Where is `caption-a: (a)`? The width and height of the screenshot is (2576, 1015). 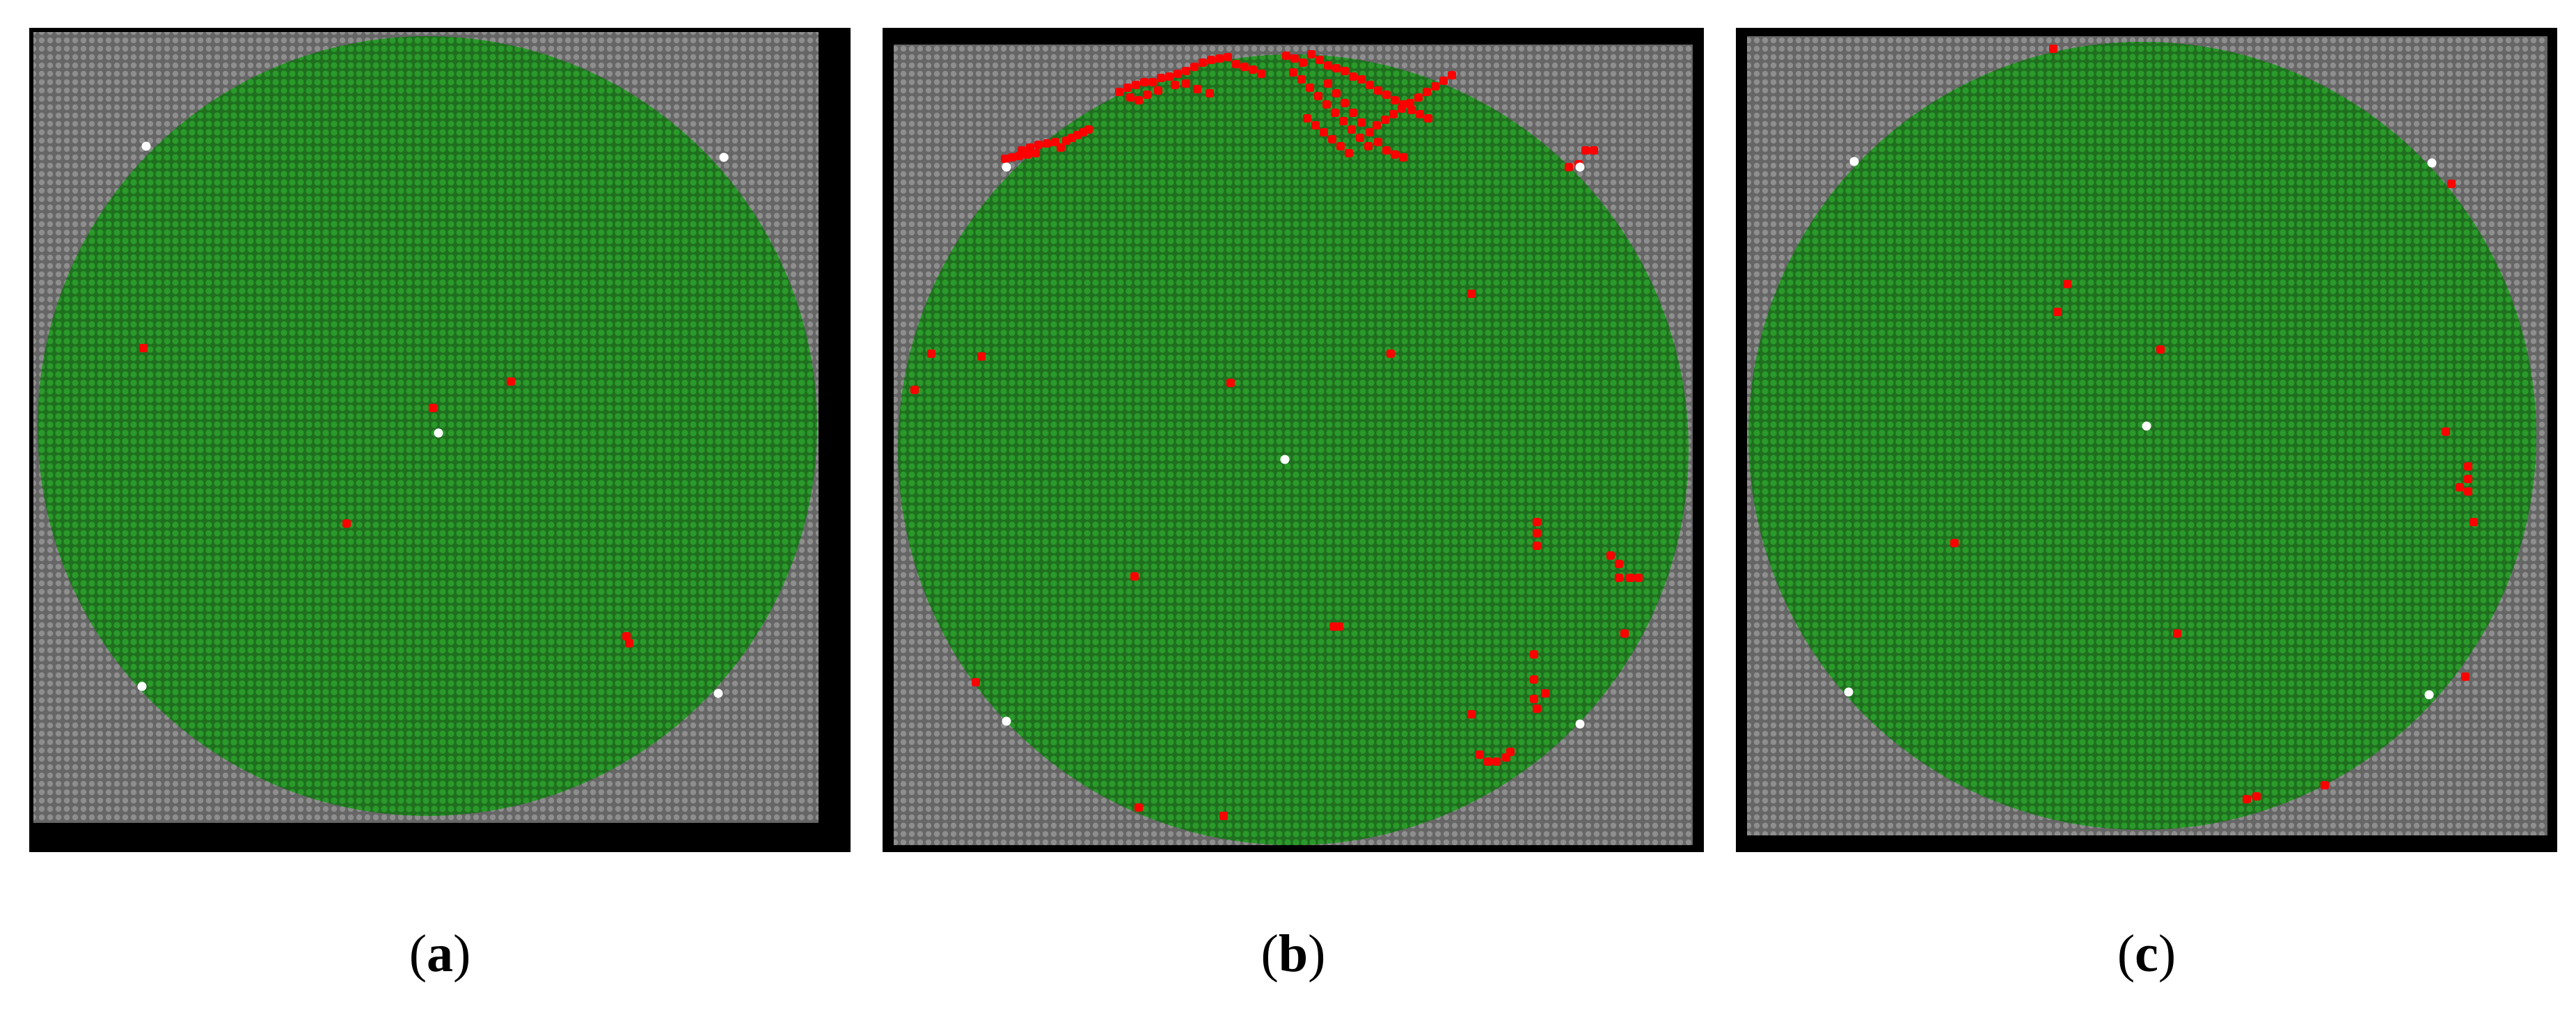 caption-a: (a) is located at coordinates (440, 954).